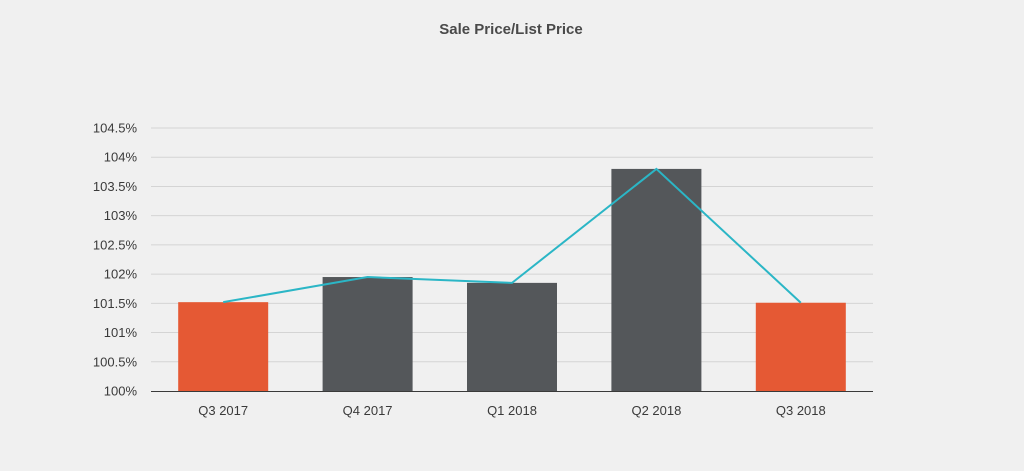 This screenshot has height=471, width=1024. Describe the element at coordinates (115, 186) in the screenshot. I see `y-tick-label: 103.5%` at that location.